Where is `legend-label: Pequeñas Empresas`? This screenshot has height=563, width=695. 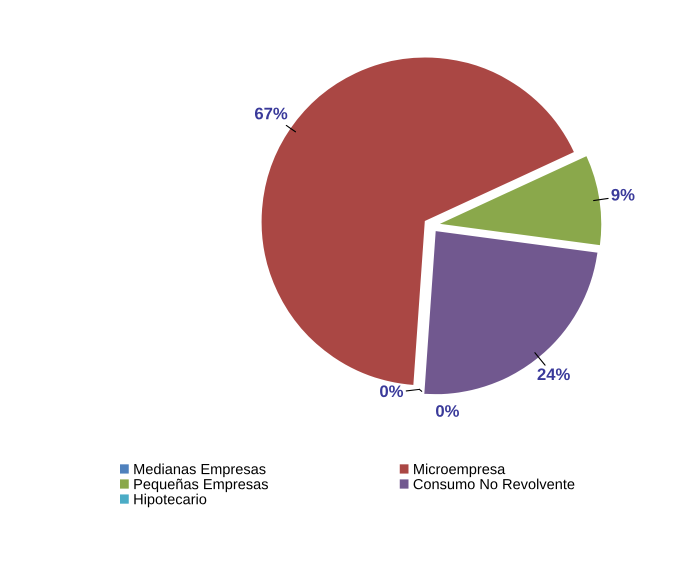
legend-label: Pequeñas Empresas is located at coordinates (201, 485).